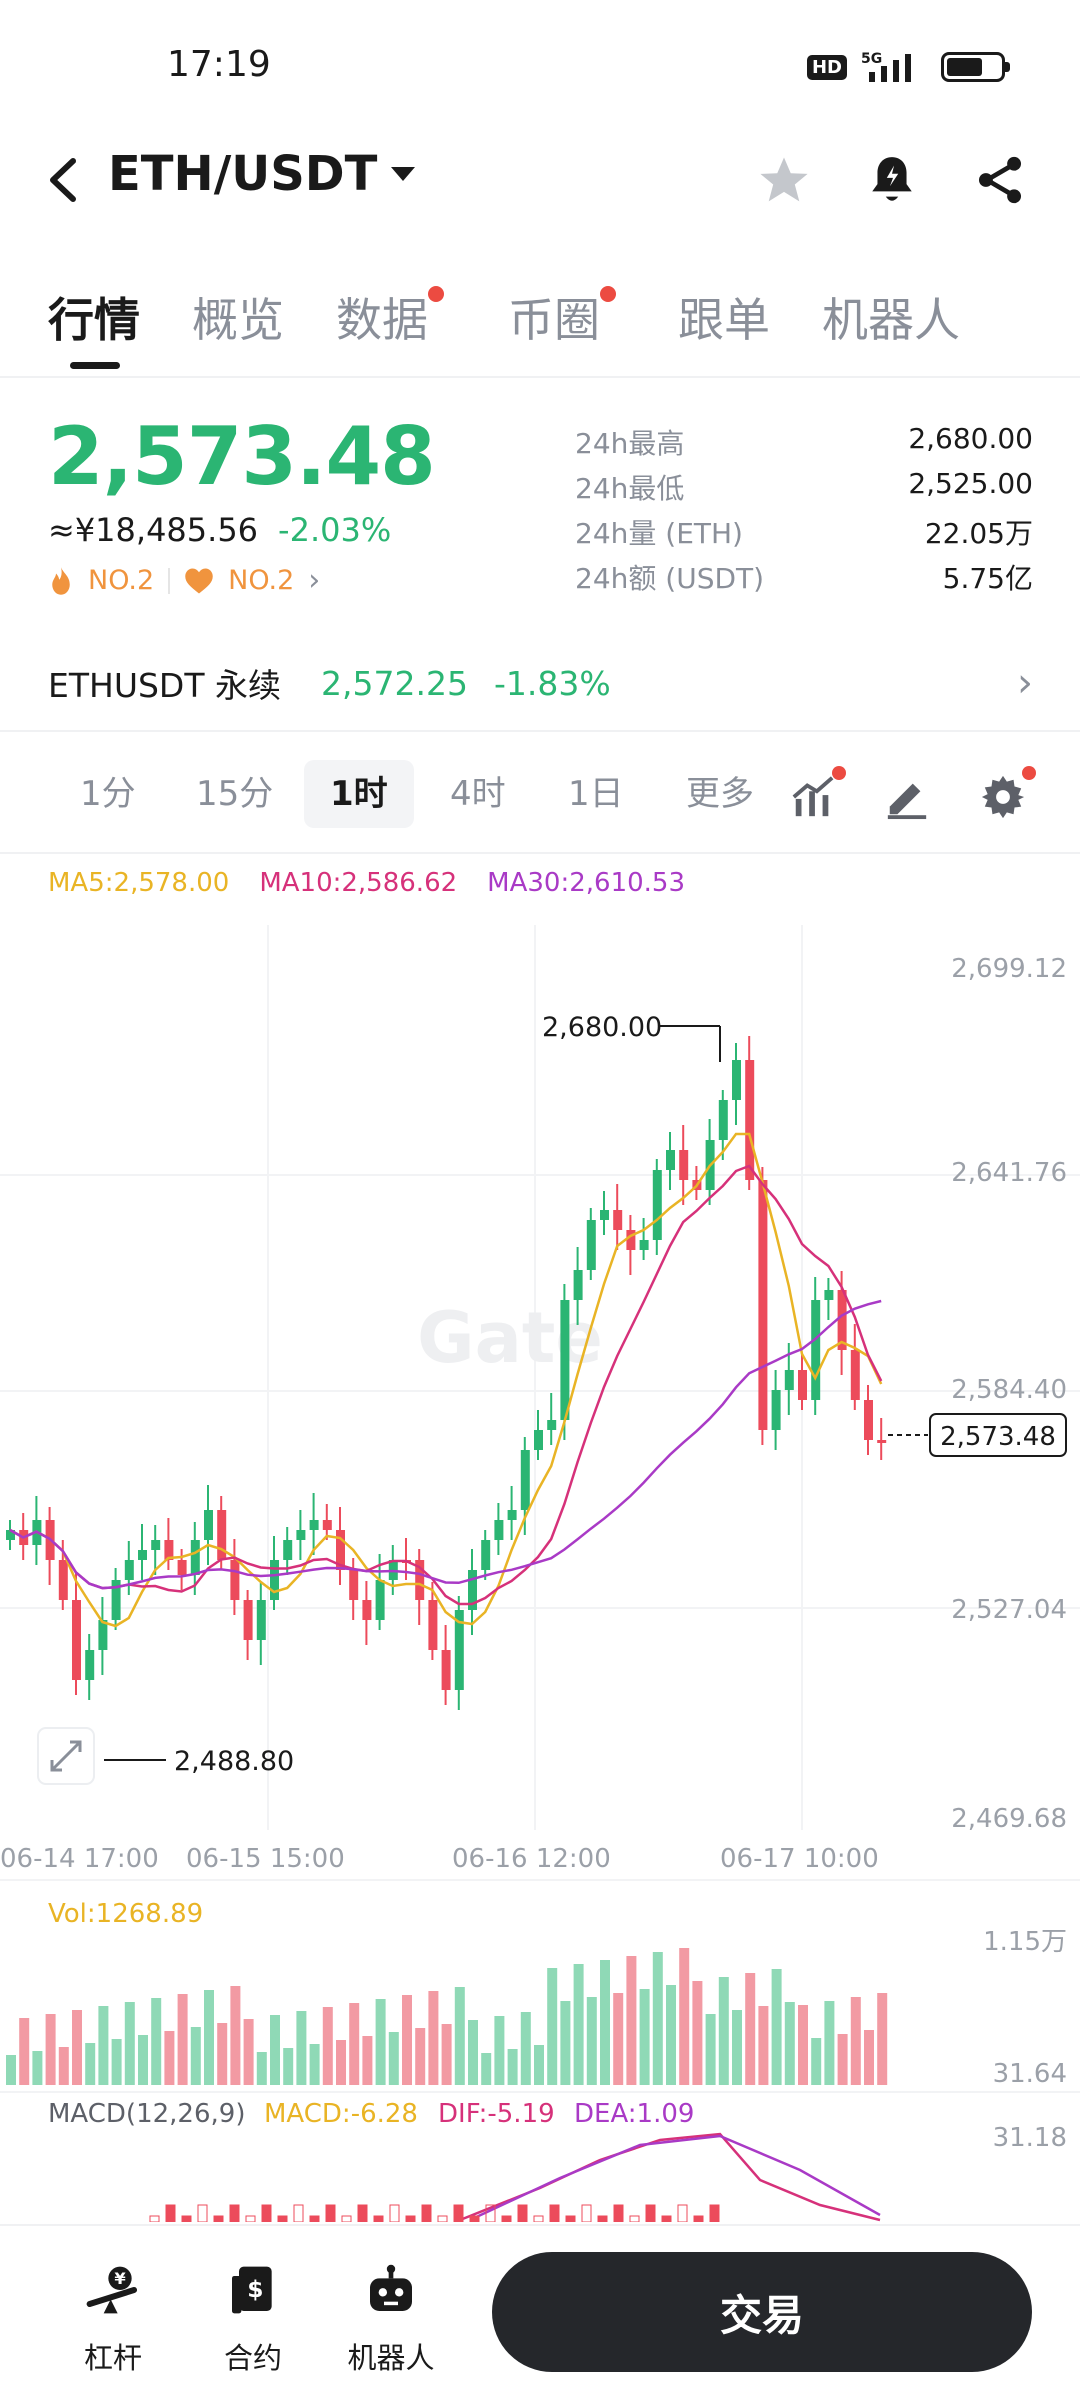  What do you see at coordinates (219, 64) in the screenshot?
I see `status-time: 17:19` at bounding box center [219, 64].